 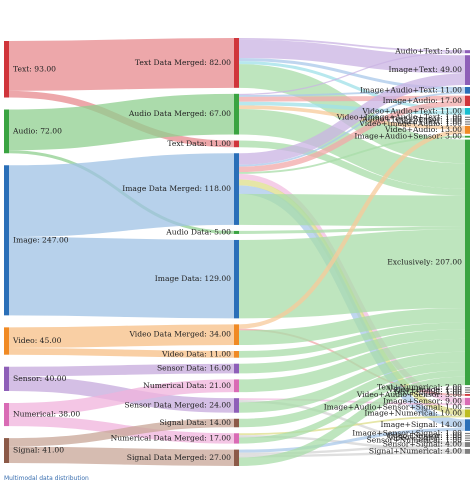 What do you see at coordinates (196, 353) in the screenshot?
I see `node-label: Video Data: 11.00` at bounding box center [196, 353].